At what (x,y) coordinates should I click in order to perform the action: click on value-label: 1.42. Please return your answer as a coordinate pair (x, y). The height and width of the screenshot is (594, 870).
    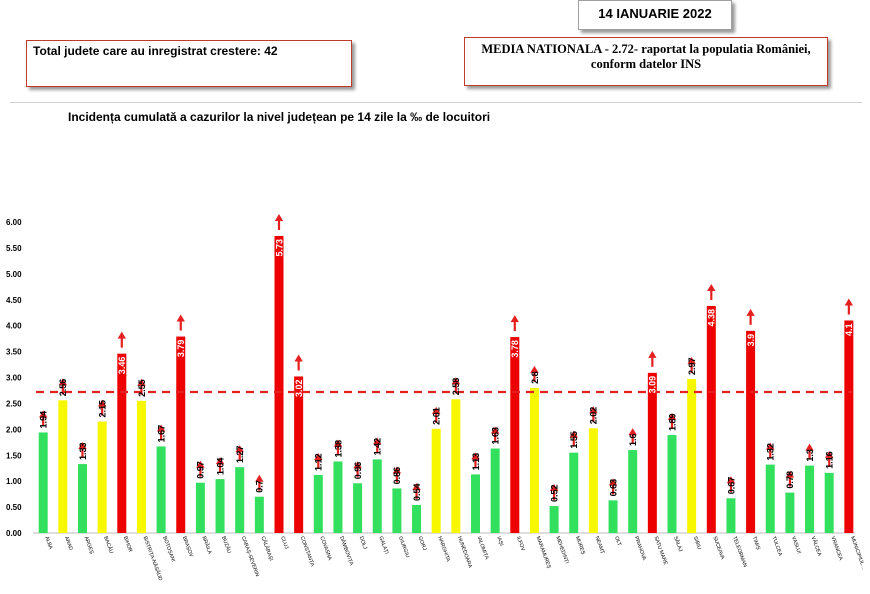
    Looking at the image, I should click on (378, 447).